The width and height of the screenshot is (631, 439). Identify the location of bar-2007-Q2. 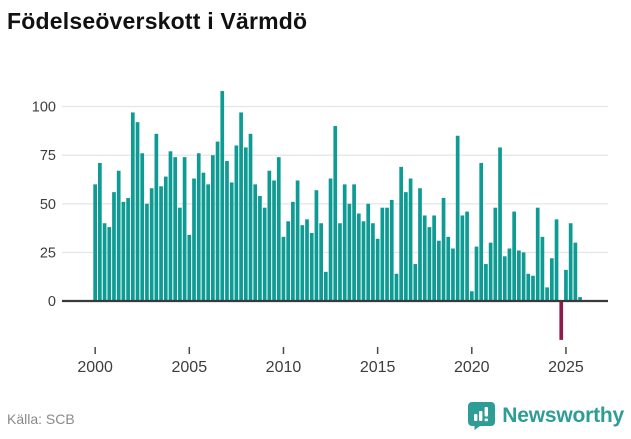
(231, 241).